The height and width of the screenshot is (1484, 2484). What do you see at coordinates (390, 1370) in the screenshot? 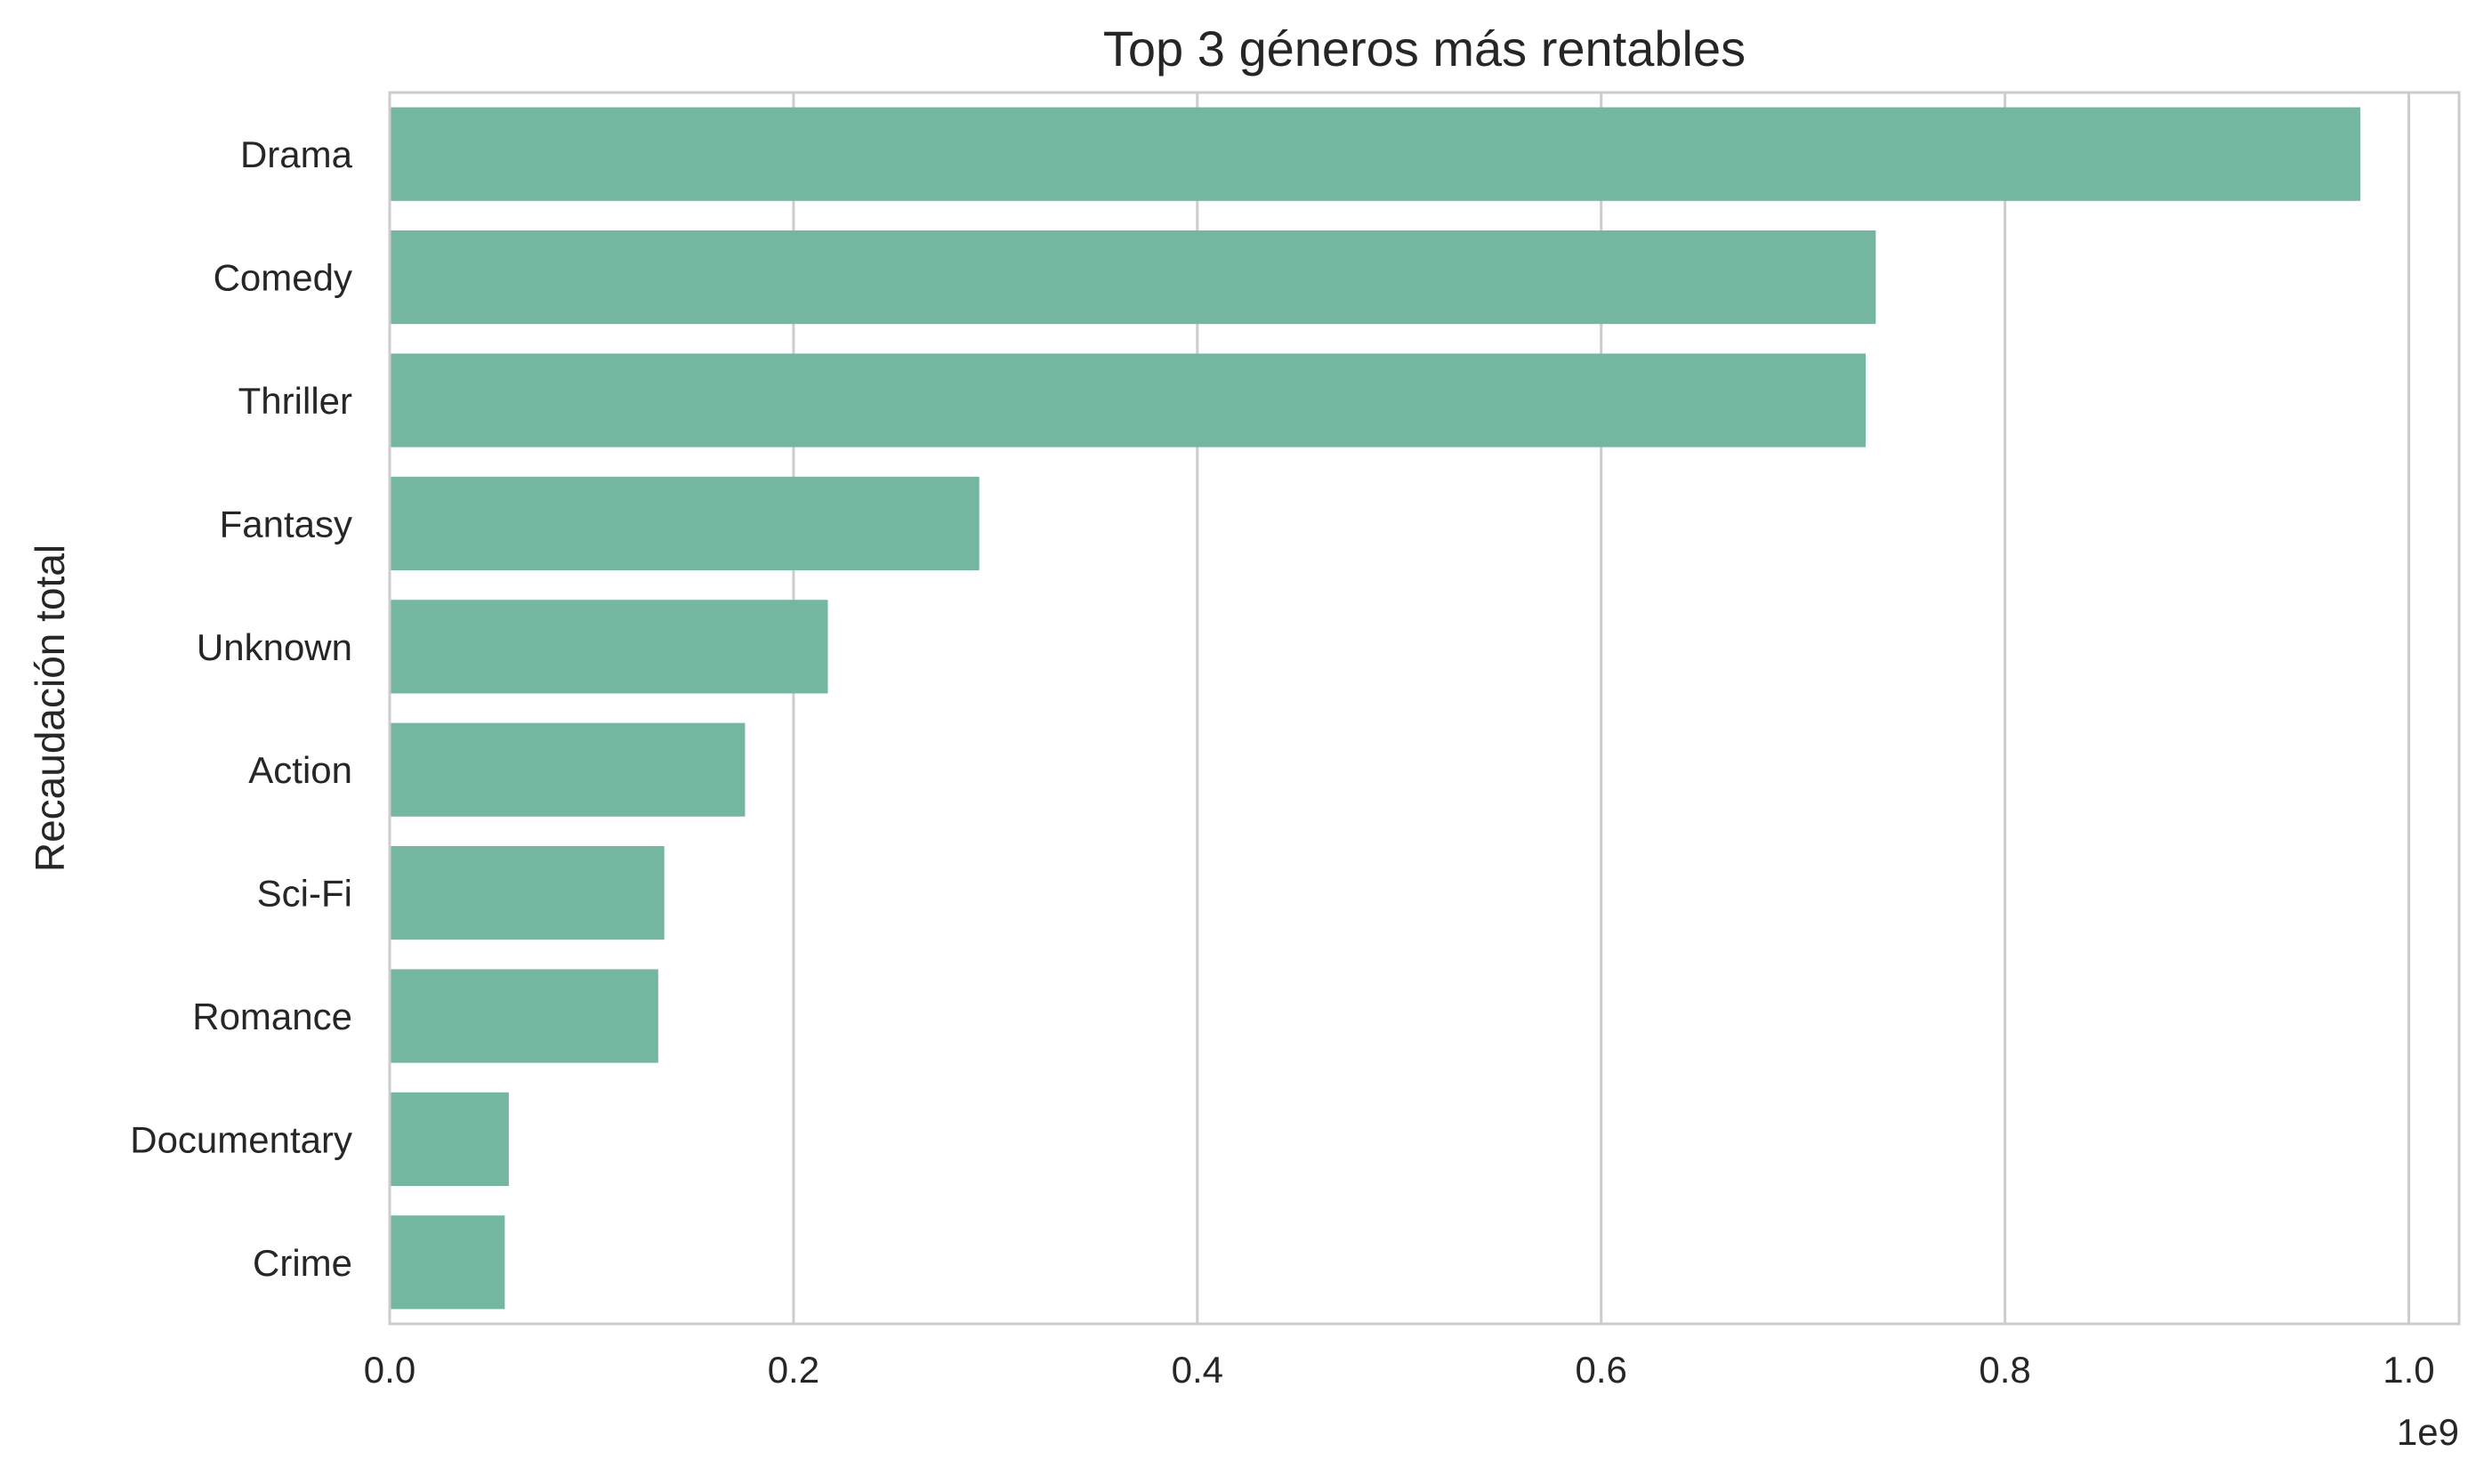
I see `x-tick-label: 0.0` at bounding box center [390, 1370].